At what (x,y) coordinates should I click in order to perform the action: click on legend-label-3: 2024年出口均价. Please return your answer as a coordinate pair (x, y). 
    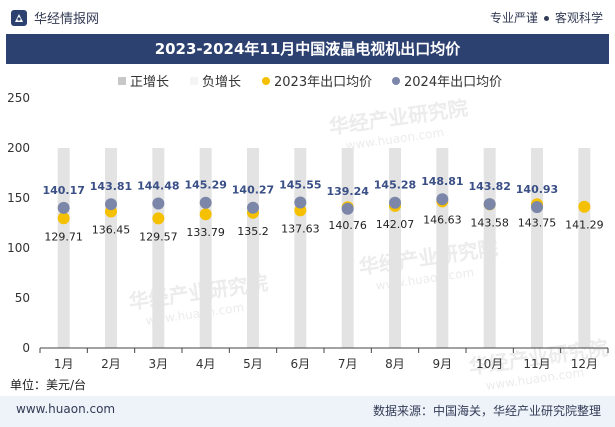
    Looking at the image, I should click on (453, 82).